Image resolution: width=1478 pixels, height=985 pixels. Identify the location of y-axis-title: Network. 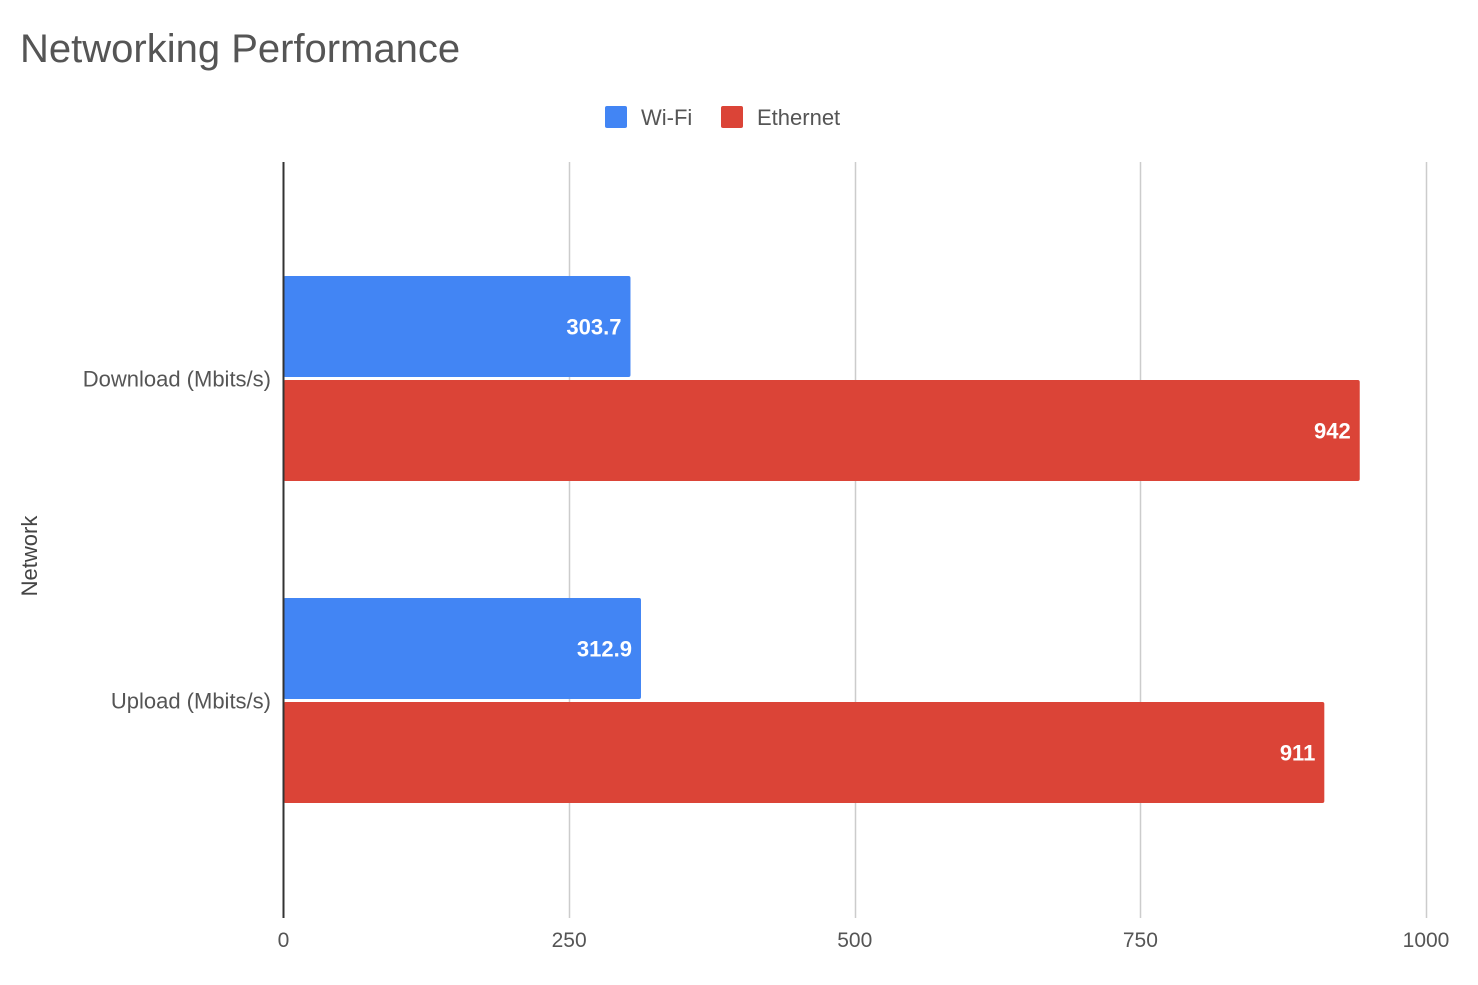
(29, 556).